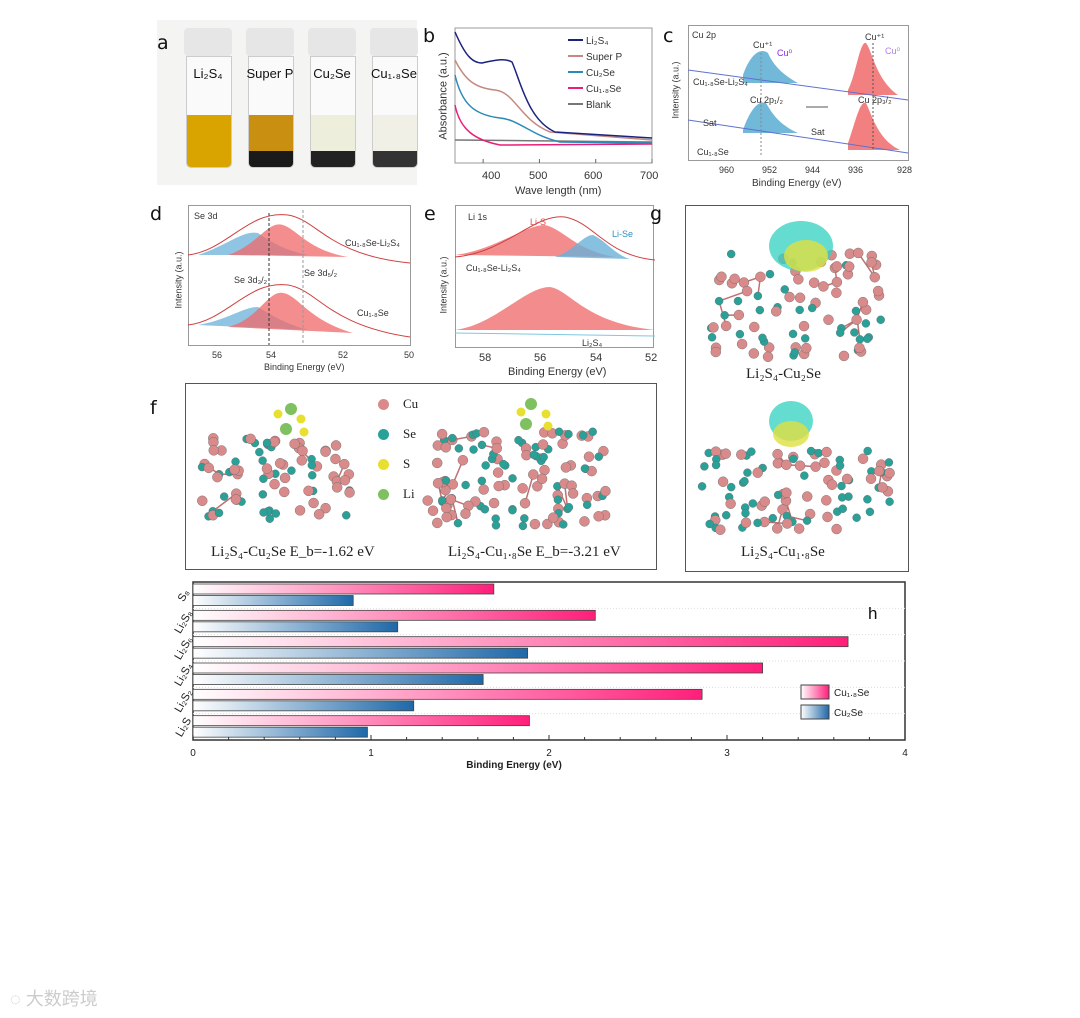 This screenshot has width=1080, height=1018. I want to click on vial-cap, so click(208, 42).